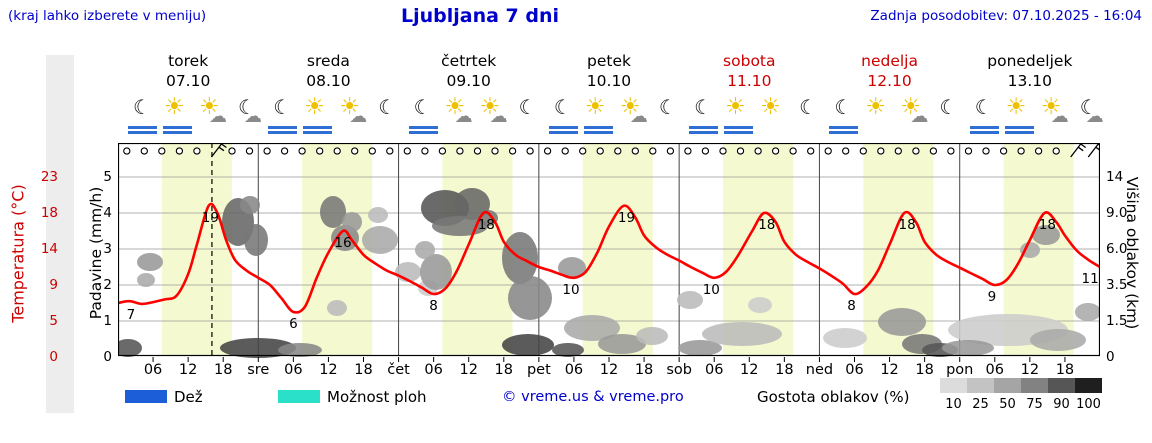 The image size is (1152, 443). I want to click on weather-icon-sun: ☀, so click(879, 116).